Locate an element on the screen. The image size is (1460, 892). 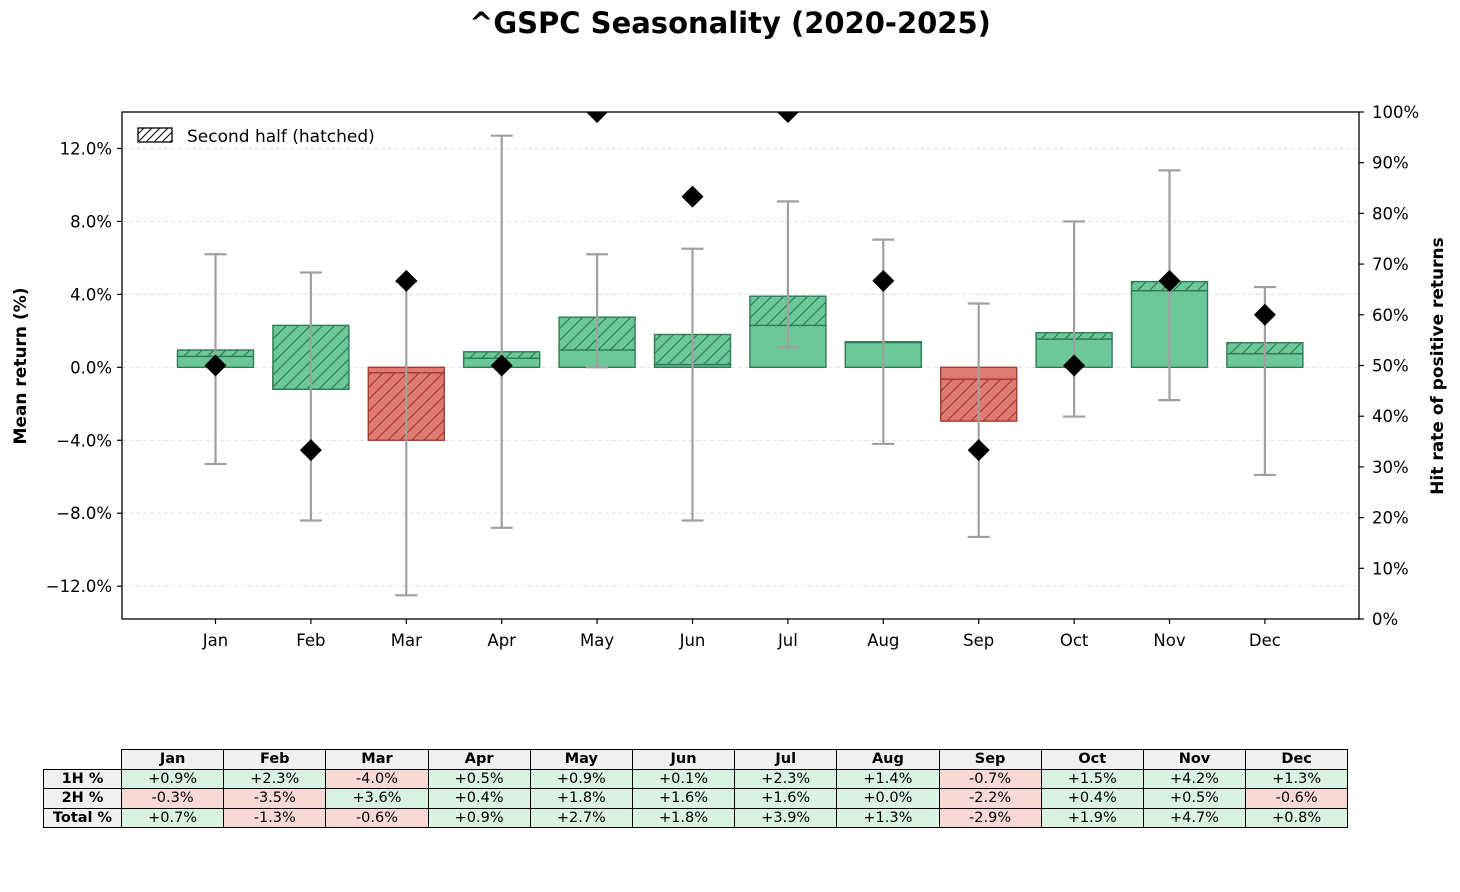
table-cell: +3.6% is located at coordinates (377, 798).